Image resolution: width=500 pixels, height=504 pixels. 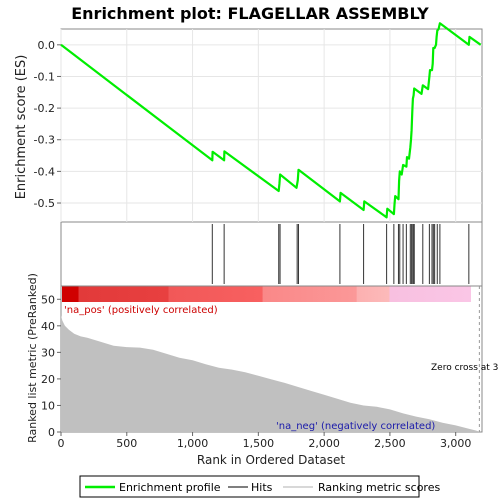 What do you see at coordinates (340, 254) in the screenshot?
I see `hits-layer` at bounding box center [340, 254].